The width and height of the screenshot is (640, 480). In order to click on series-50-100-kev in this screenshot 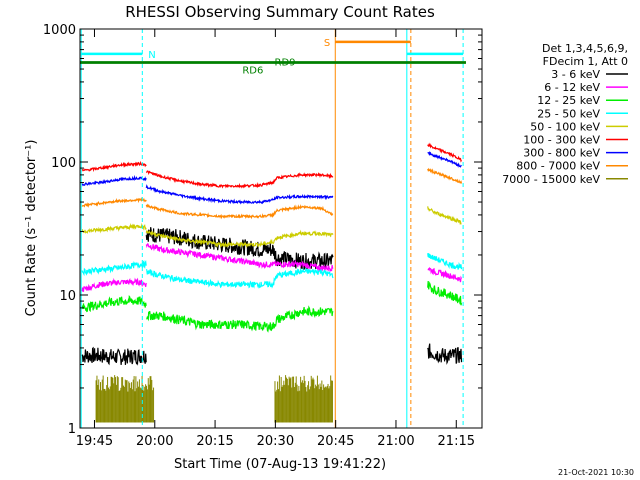, I will do `click(271, 227)`.